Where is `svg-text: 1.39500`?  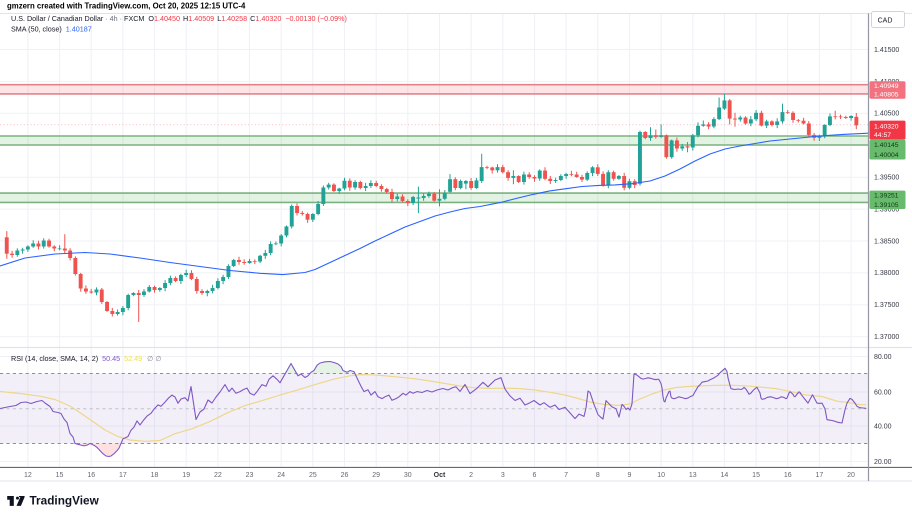 svg-text: 1.39500 is located at coordinates (886, 178).